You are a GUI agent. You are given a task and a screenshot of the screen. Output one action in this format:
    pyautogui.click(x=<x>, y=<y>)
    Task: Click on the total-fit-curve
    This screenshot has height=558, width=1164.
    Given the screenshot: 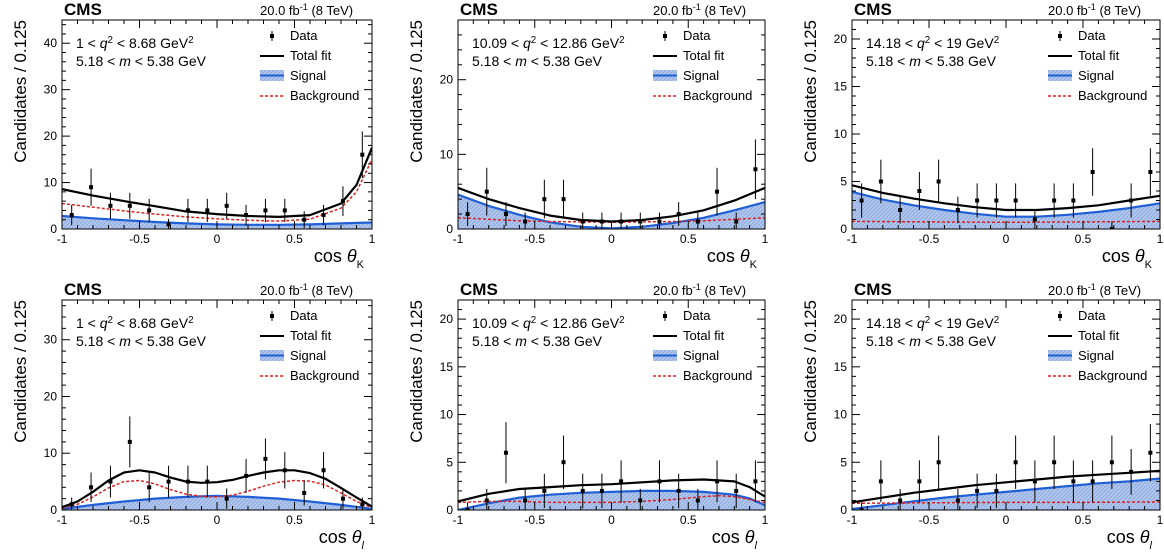 What is the action you would take?
    pyautogui.click(x=217, y=489)
    